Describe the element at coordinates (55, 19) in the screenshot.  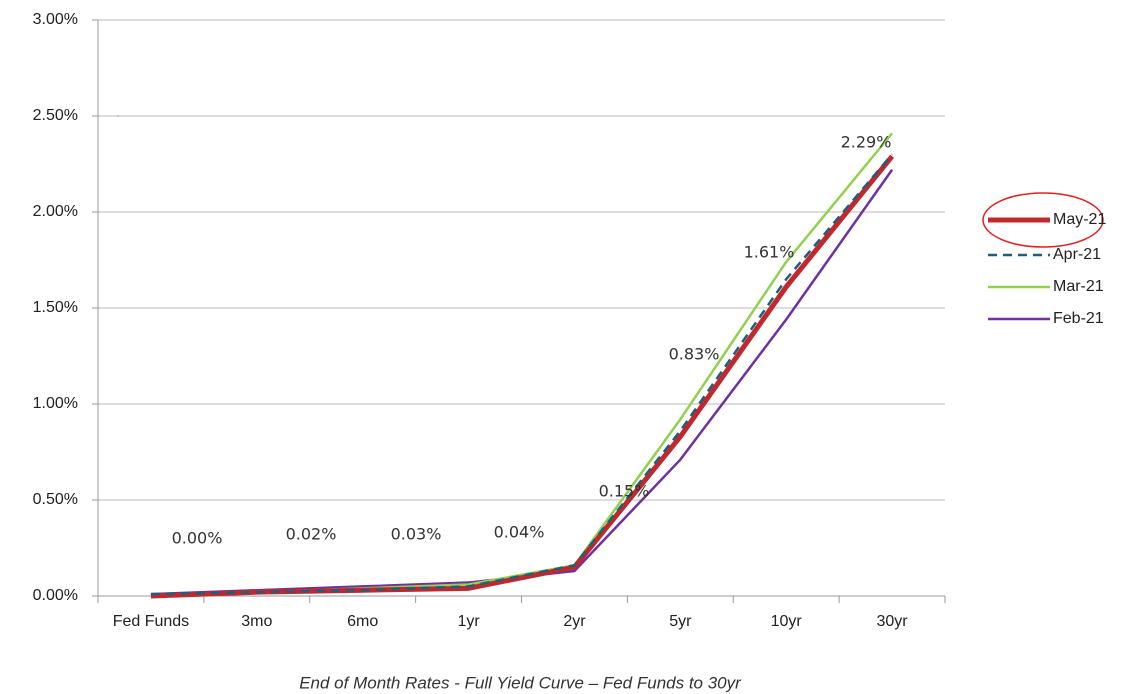
I see `y-tick-label: 3.00%` at that location.